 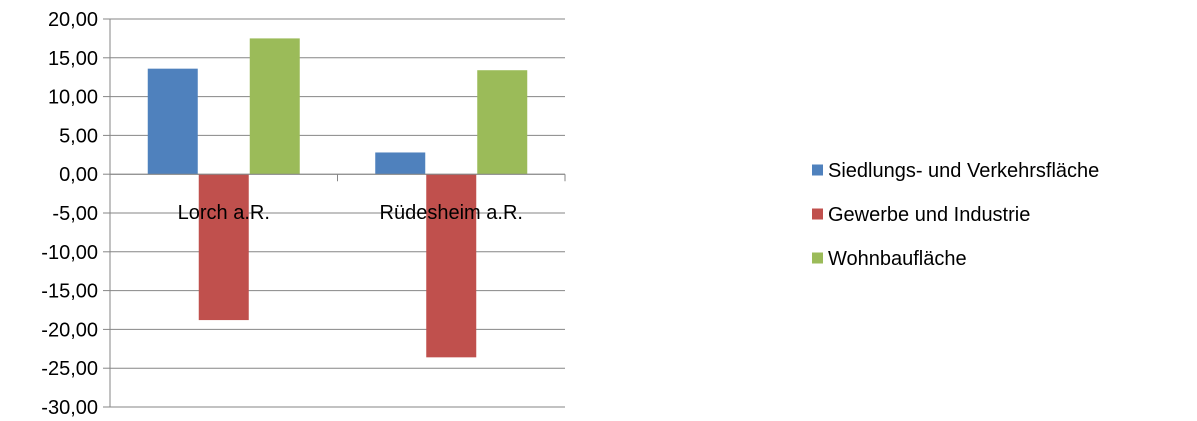 I want to click on y-tick-label: -30,00, so click(x=69, y=408).